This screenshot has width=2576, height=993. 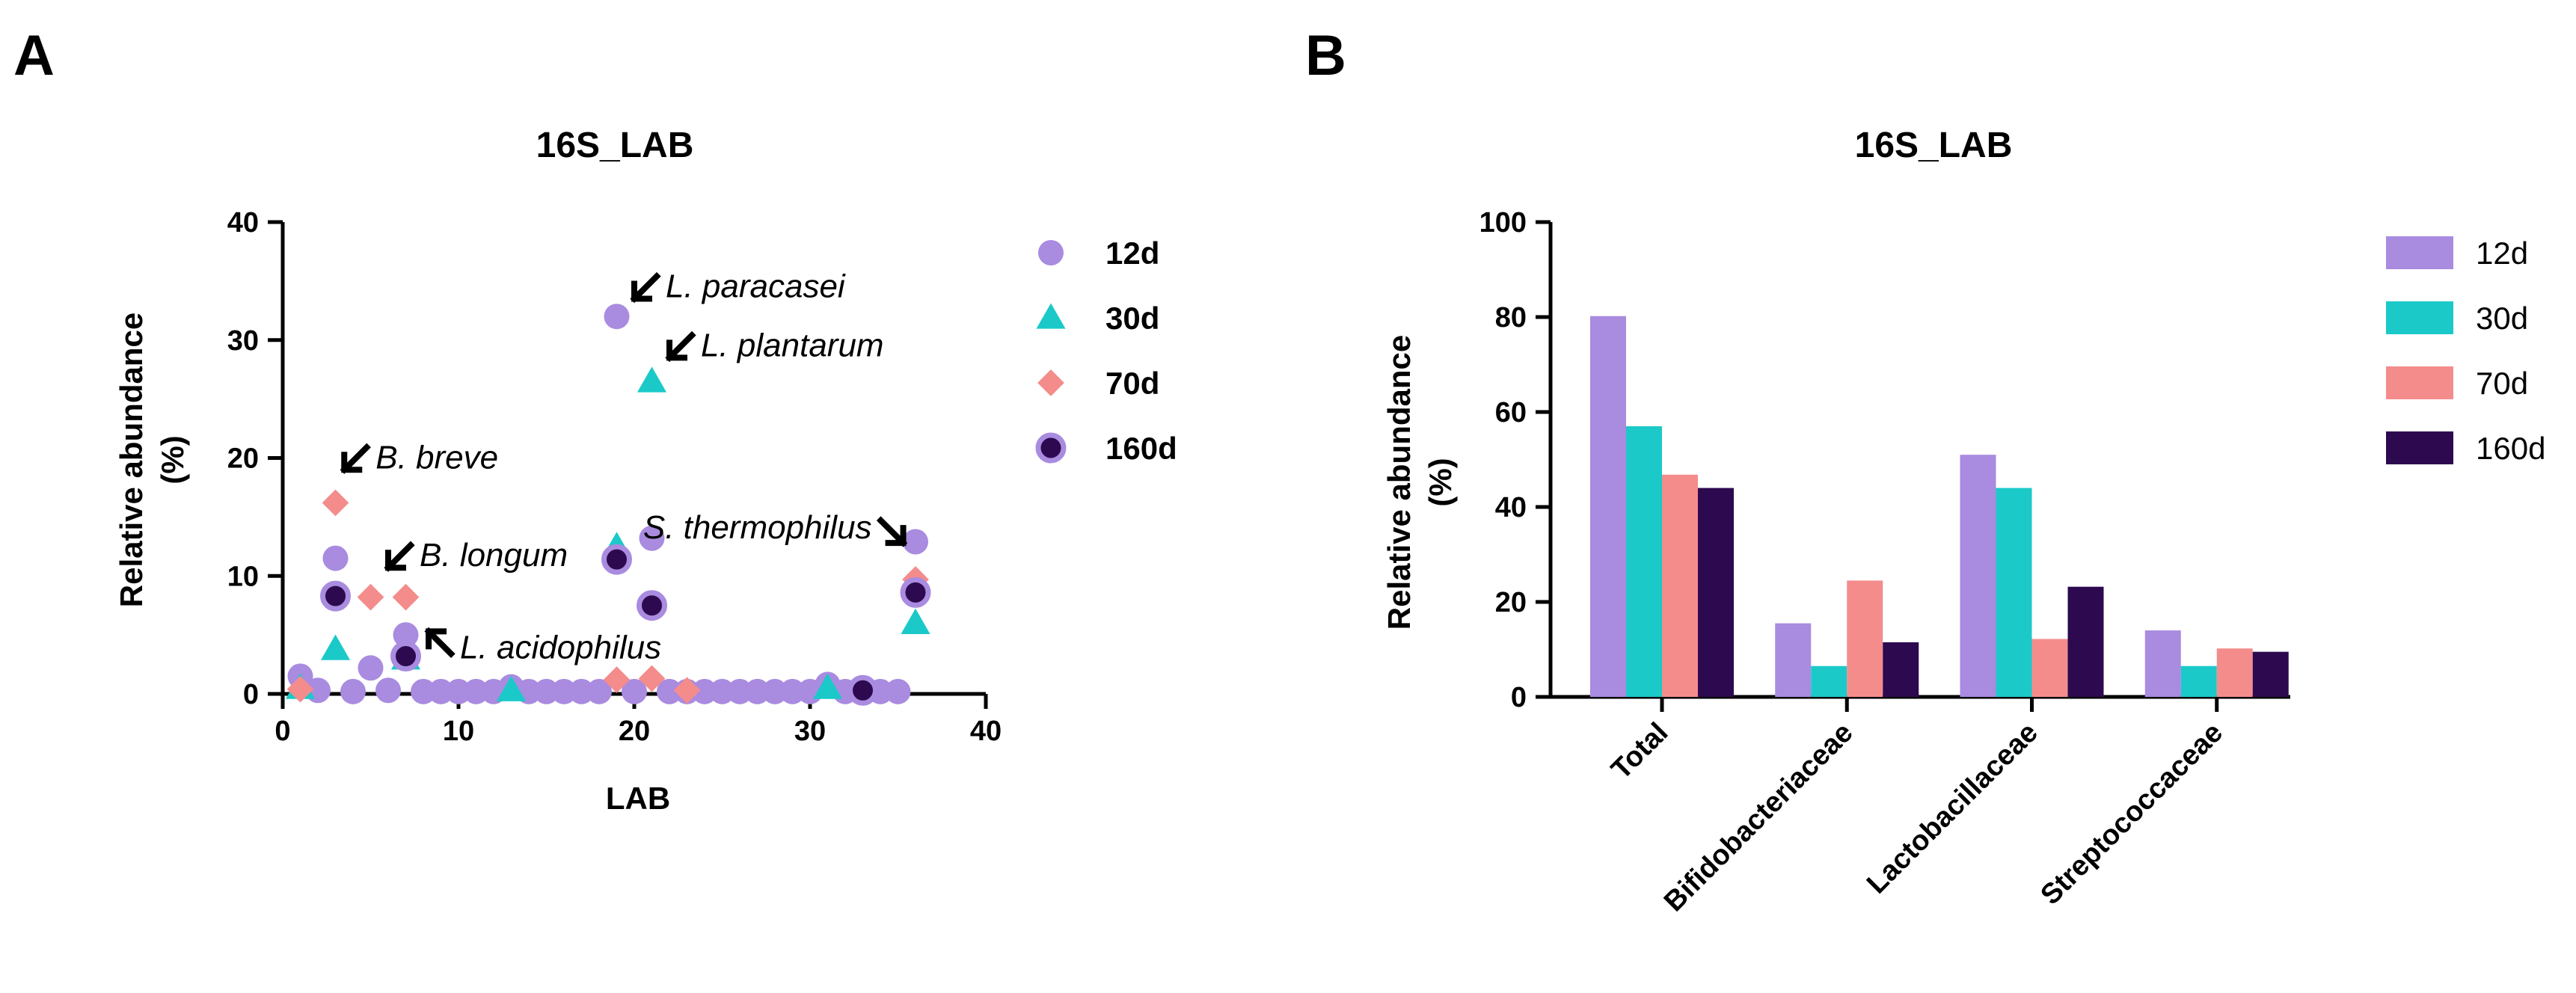 What do you see at coordinates (282, 731) in the screenshot?
I see `scatter-x-tick-label: 0` at bounding box center [282, 731].